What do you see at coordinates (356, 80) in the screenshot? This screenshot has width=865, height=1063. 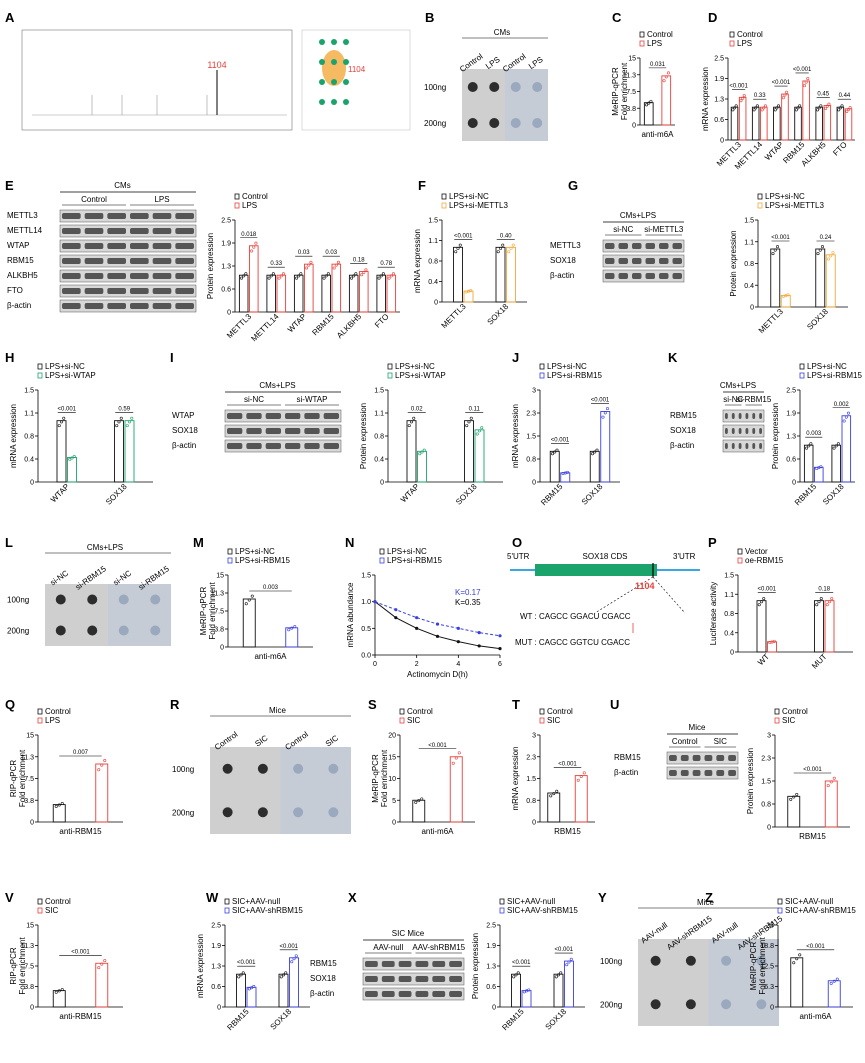 I see `rna-structure` at bounding box center [356, 80].